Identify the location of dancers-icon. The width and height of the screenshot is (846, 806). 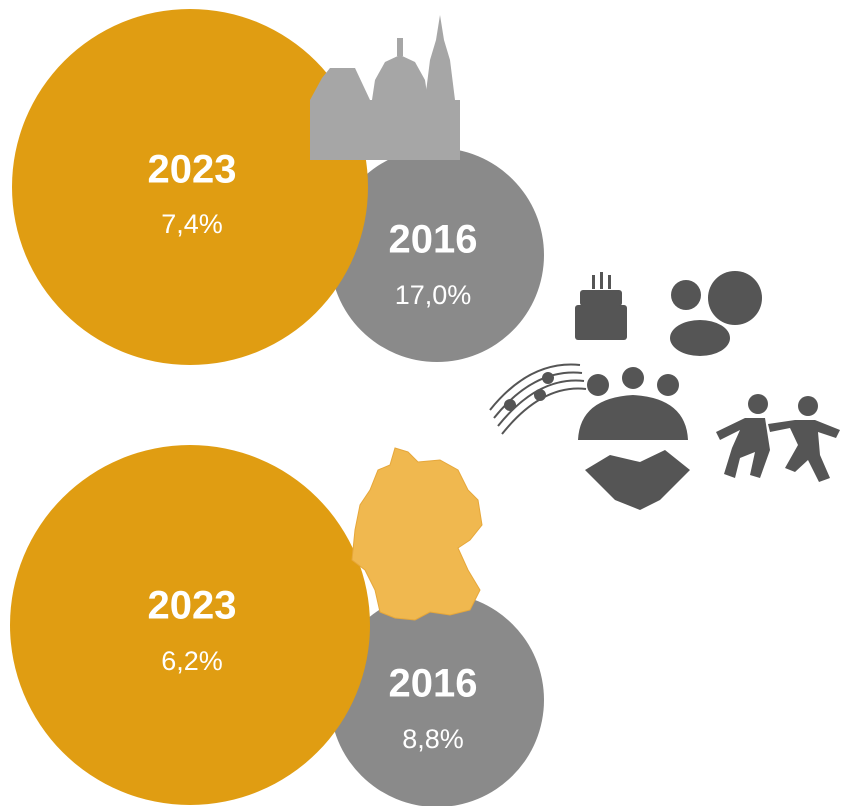
(778, 438).